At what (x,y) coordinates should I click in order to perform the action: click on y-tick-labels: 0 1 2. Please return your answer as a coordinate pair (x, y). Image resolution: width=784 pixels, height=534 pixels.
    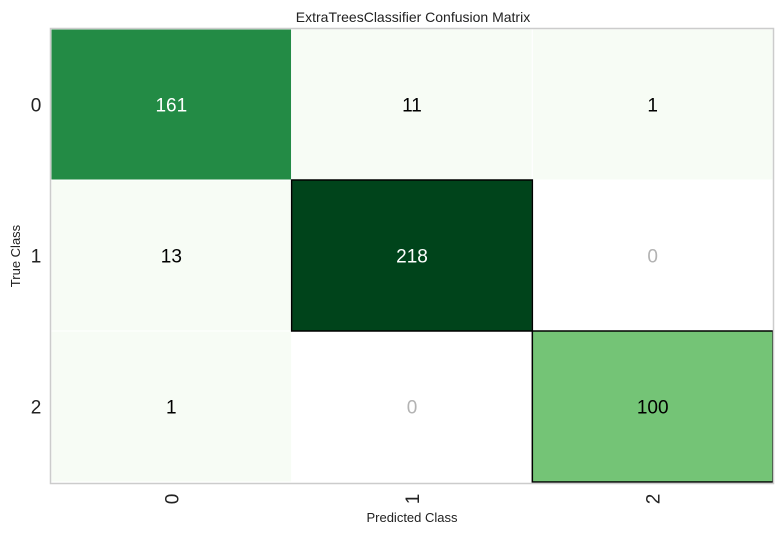
    Looking at the image, I should click on (36, 257).